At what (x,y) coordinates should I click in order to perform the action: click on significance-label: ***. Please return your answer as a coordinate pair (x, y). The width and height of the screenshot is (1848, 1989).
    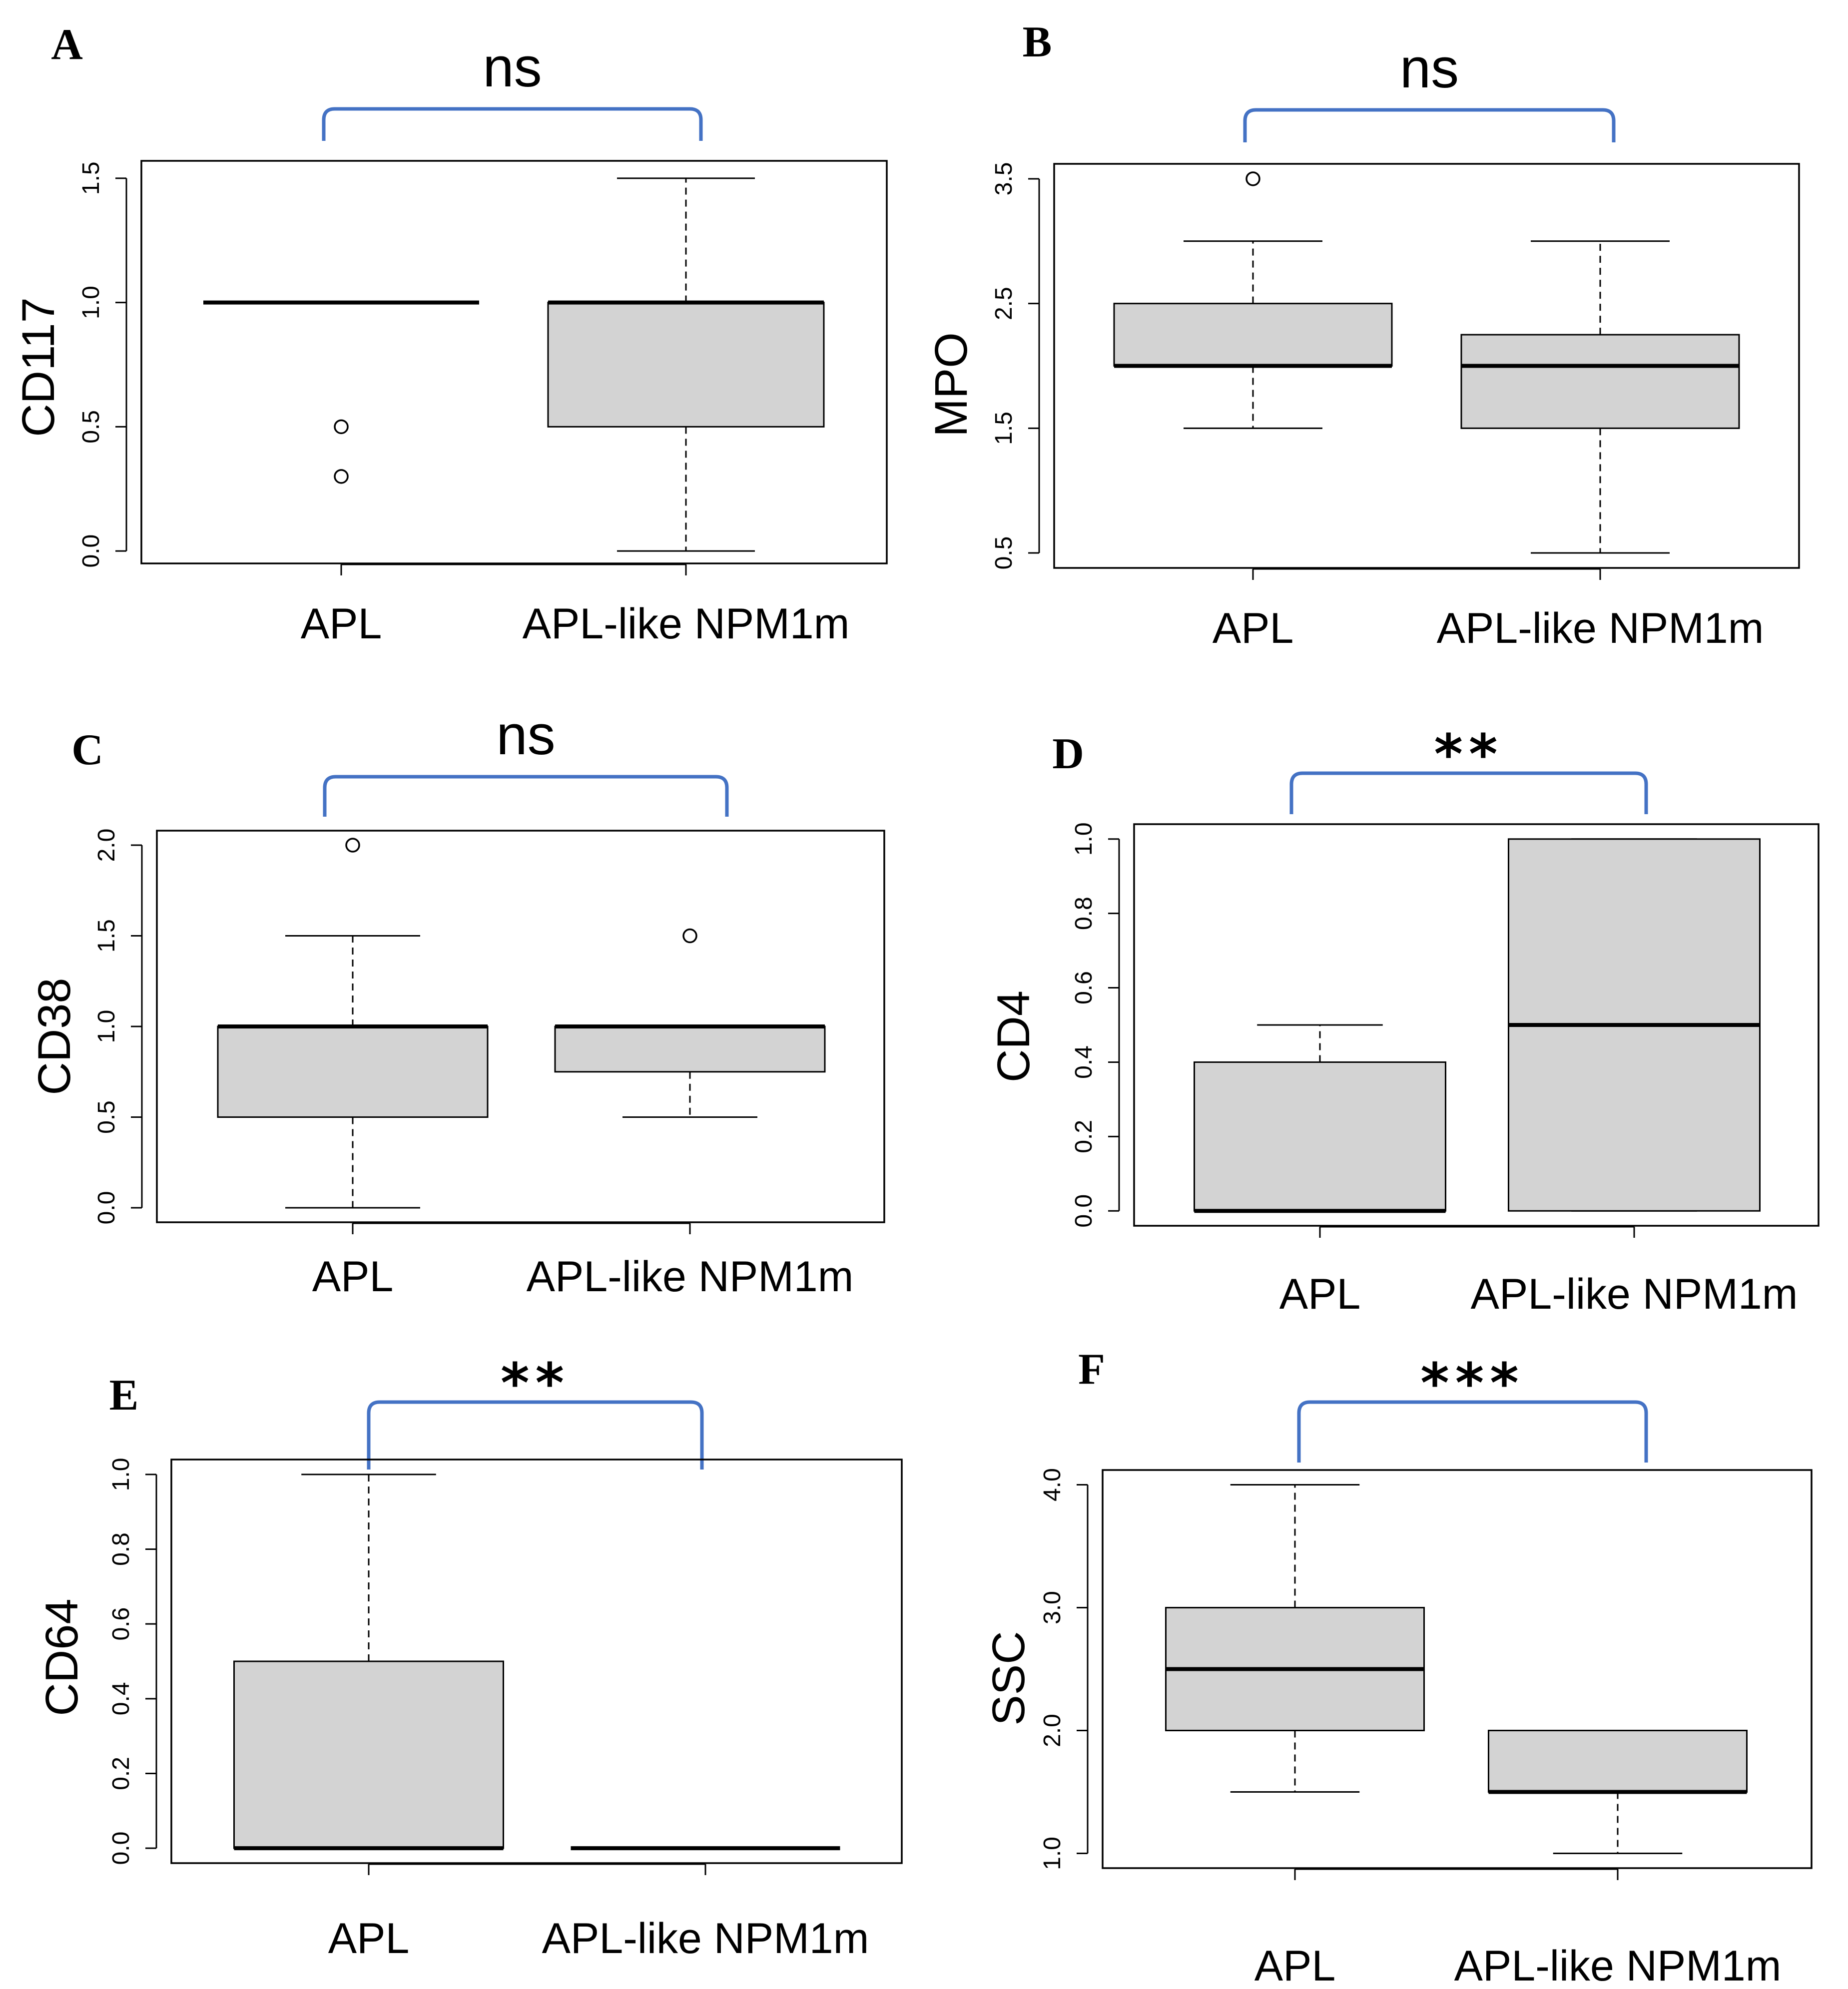
    Looking at the image, I should click on (1472, 1383).